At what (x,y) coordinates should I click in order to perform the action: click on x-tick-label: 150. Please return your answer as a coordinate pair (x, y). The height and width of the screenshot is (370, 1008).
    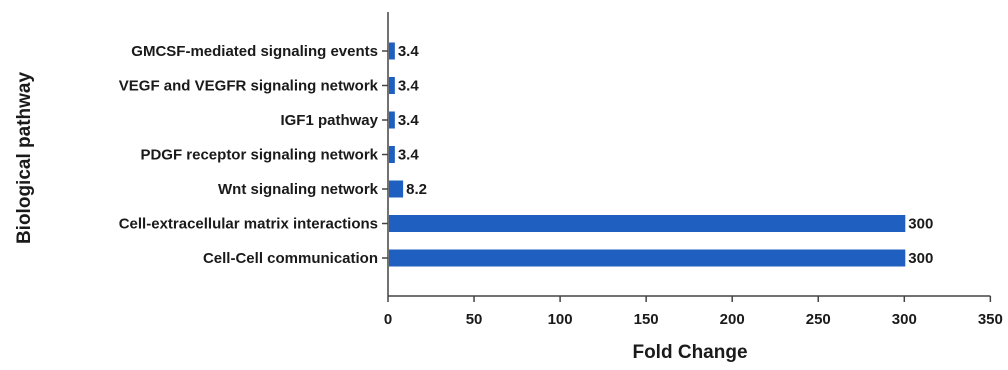
    Looking at the image, I should click on (646, 319).